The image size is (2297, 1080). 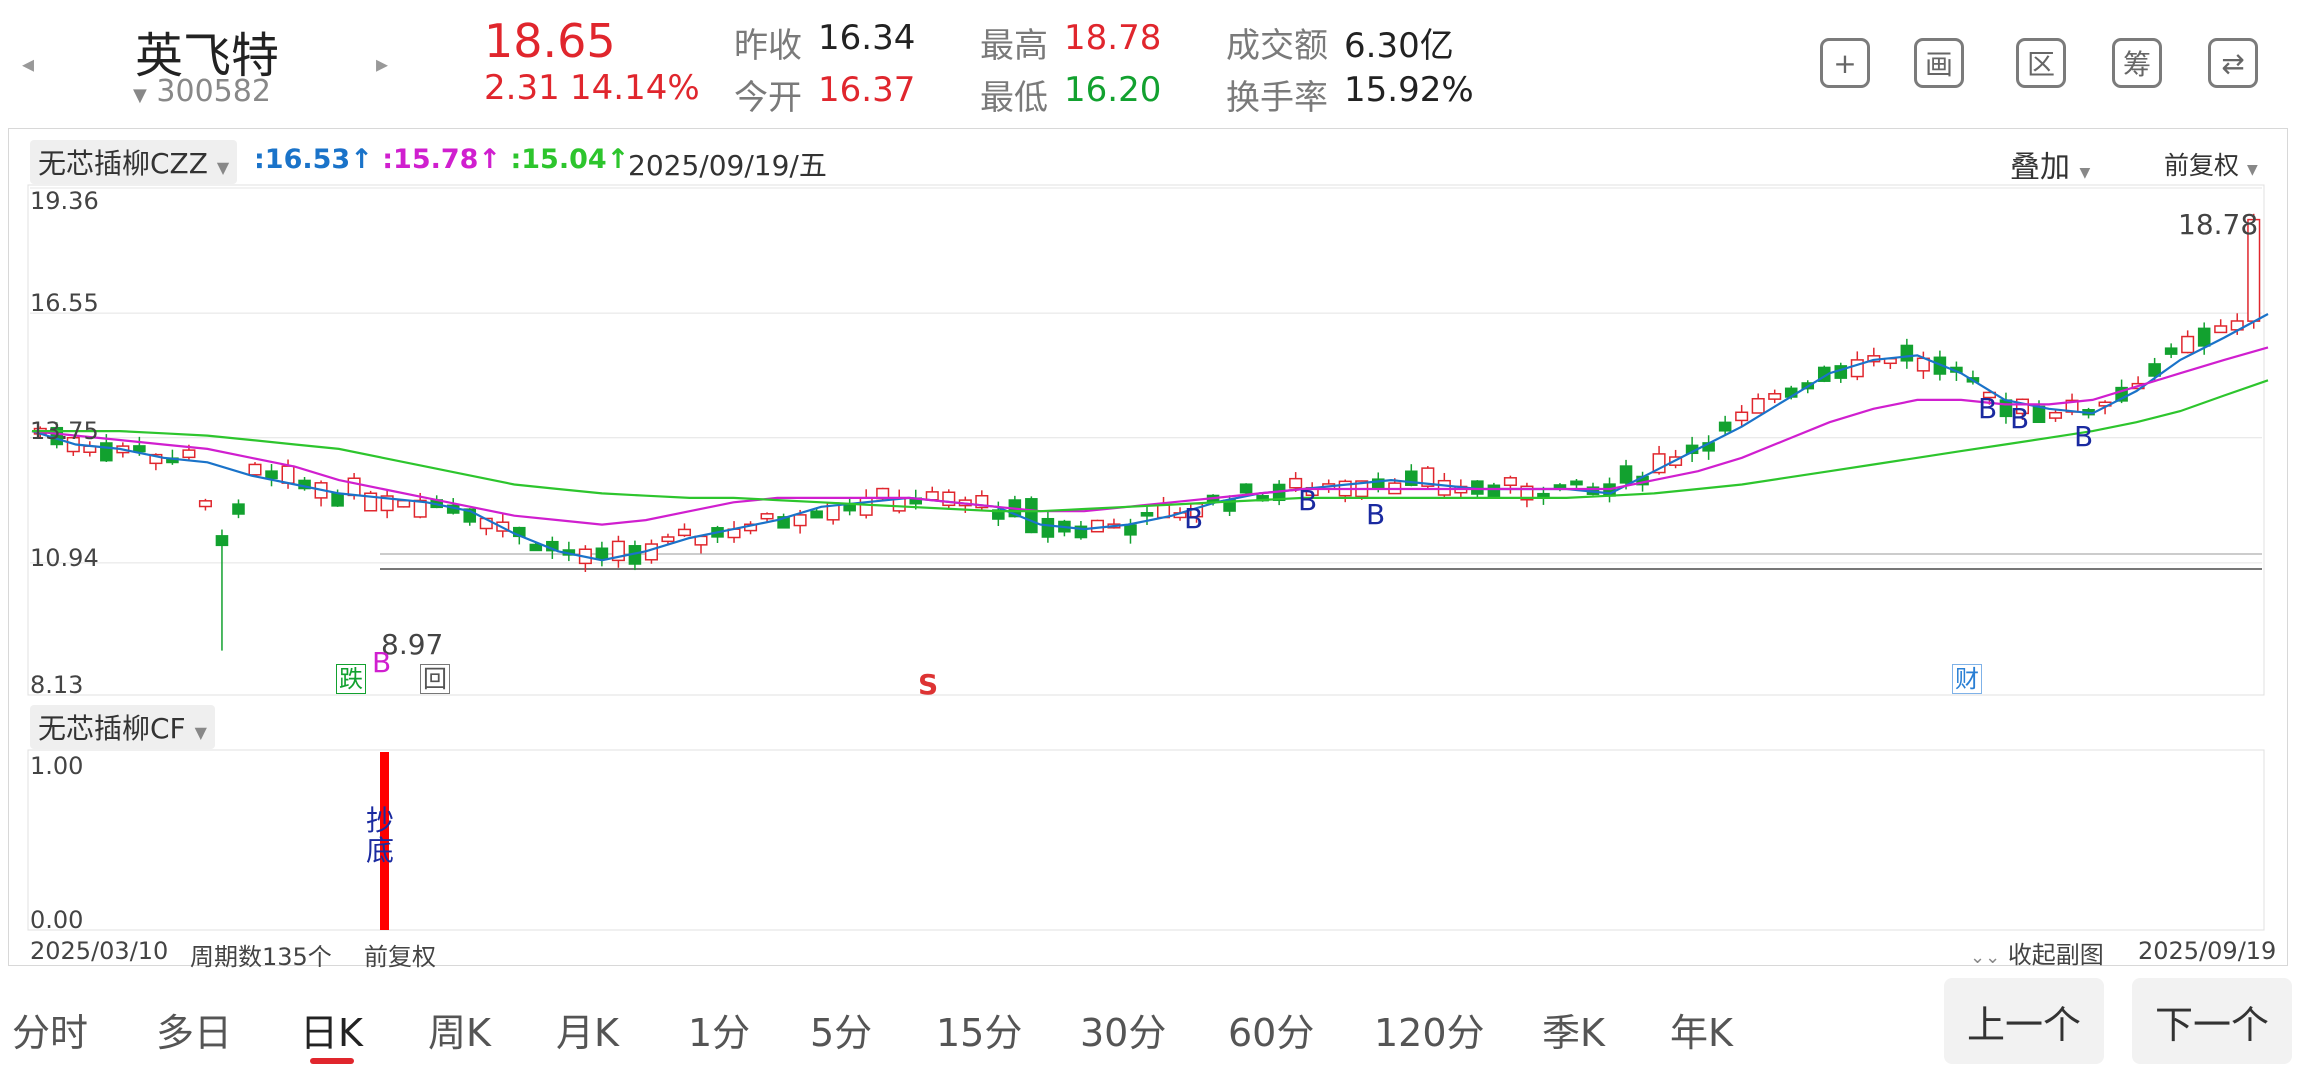 I want to click on tab-15fen: 15分, so click(x=979, y=1033).